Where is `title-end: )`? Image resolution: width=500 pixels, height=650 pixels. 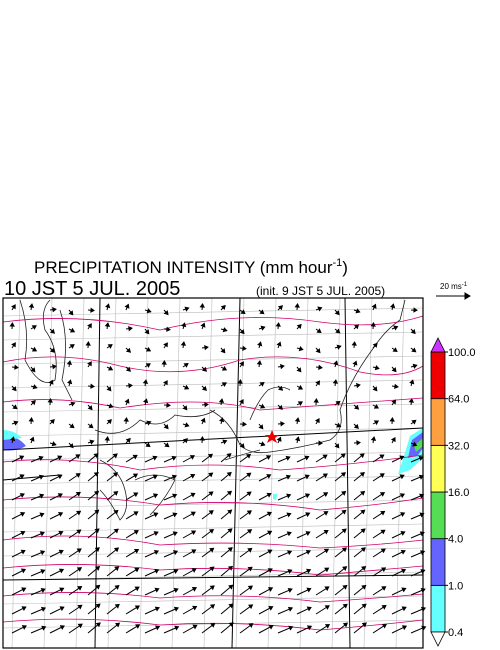
title-end: ) is located at coordinates (345, 267).